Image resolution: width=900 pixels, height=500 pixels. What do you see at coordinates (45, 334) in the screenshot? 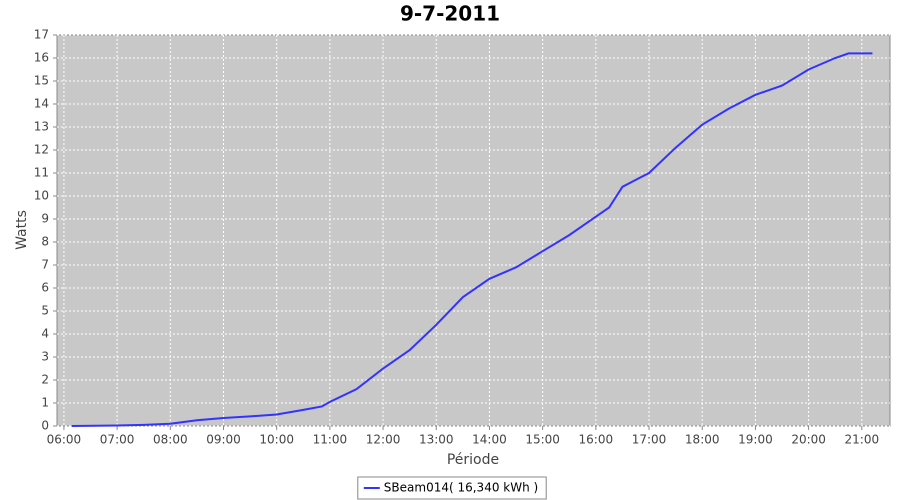
I see `y-tick-label: 4` at bounding box center [45, 334].